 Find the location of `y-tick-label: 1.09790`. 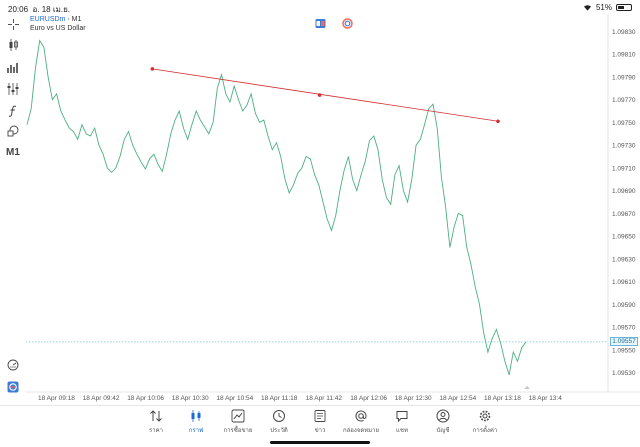

y-tick-label: 1.09790 is located at coordinates (624, 77).